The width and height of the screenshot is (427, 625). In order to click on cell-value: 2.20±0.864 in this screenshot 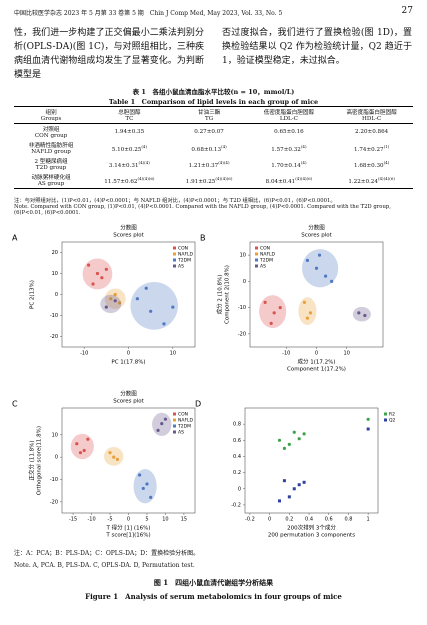, I will do `click(372, 132)`.